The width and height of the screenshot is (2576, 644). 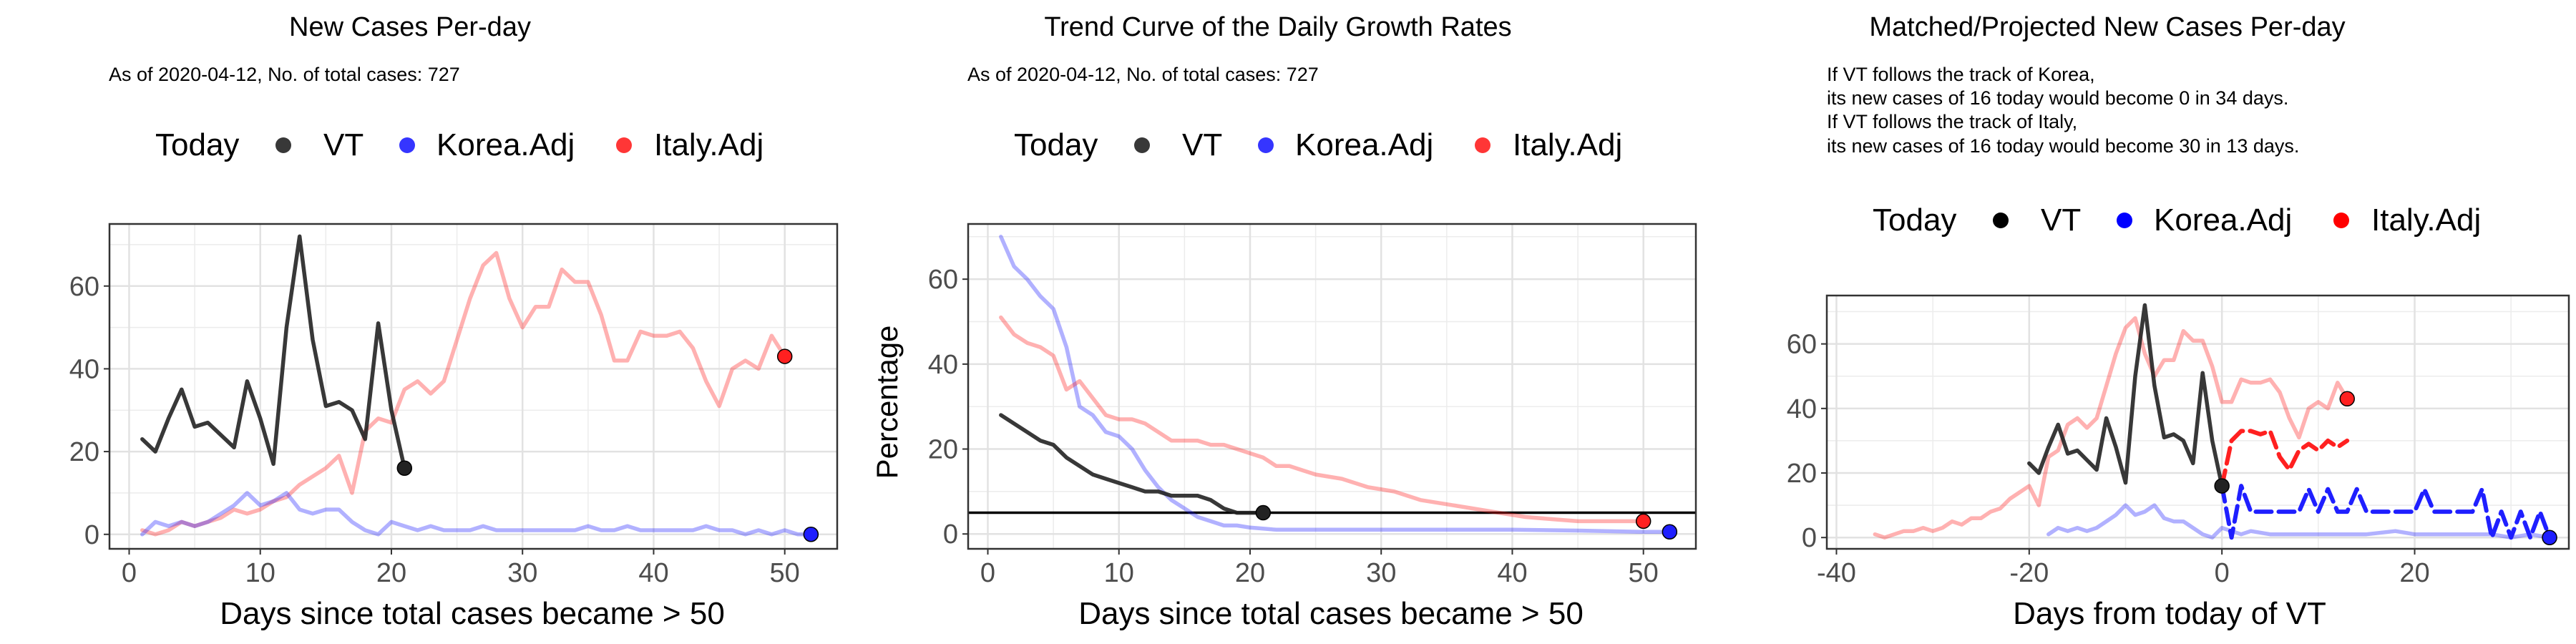 I want to click on y-axis-label-2: Percentage, so click(x=887, y=402).